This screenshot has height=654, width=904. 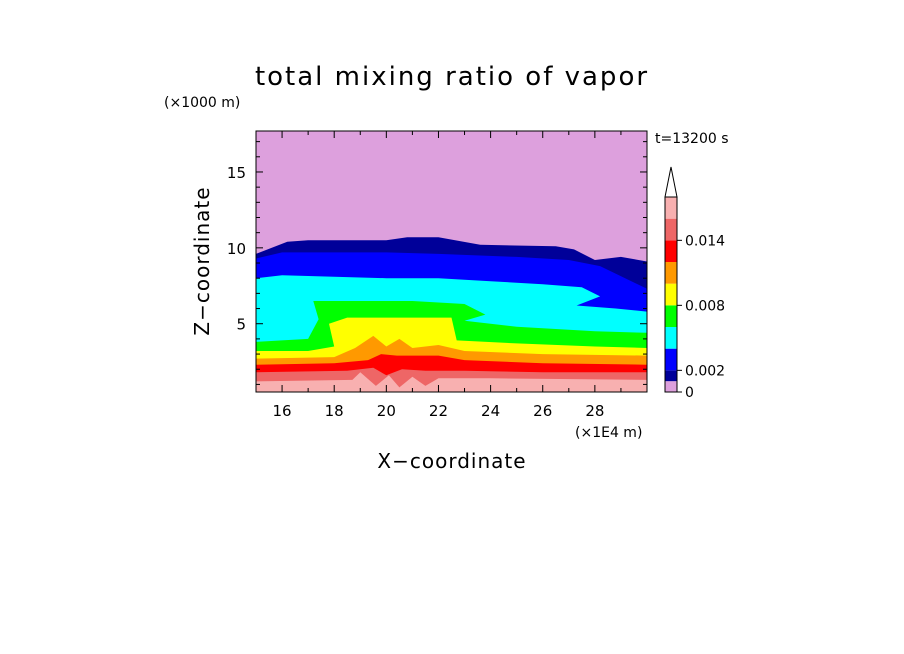 What do you see at coordinates (386, 411) in the screenshot?
I see `x-tick-label: 20` at bounding box center [386, 411].